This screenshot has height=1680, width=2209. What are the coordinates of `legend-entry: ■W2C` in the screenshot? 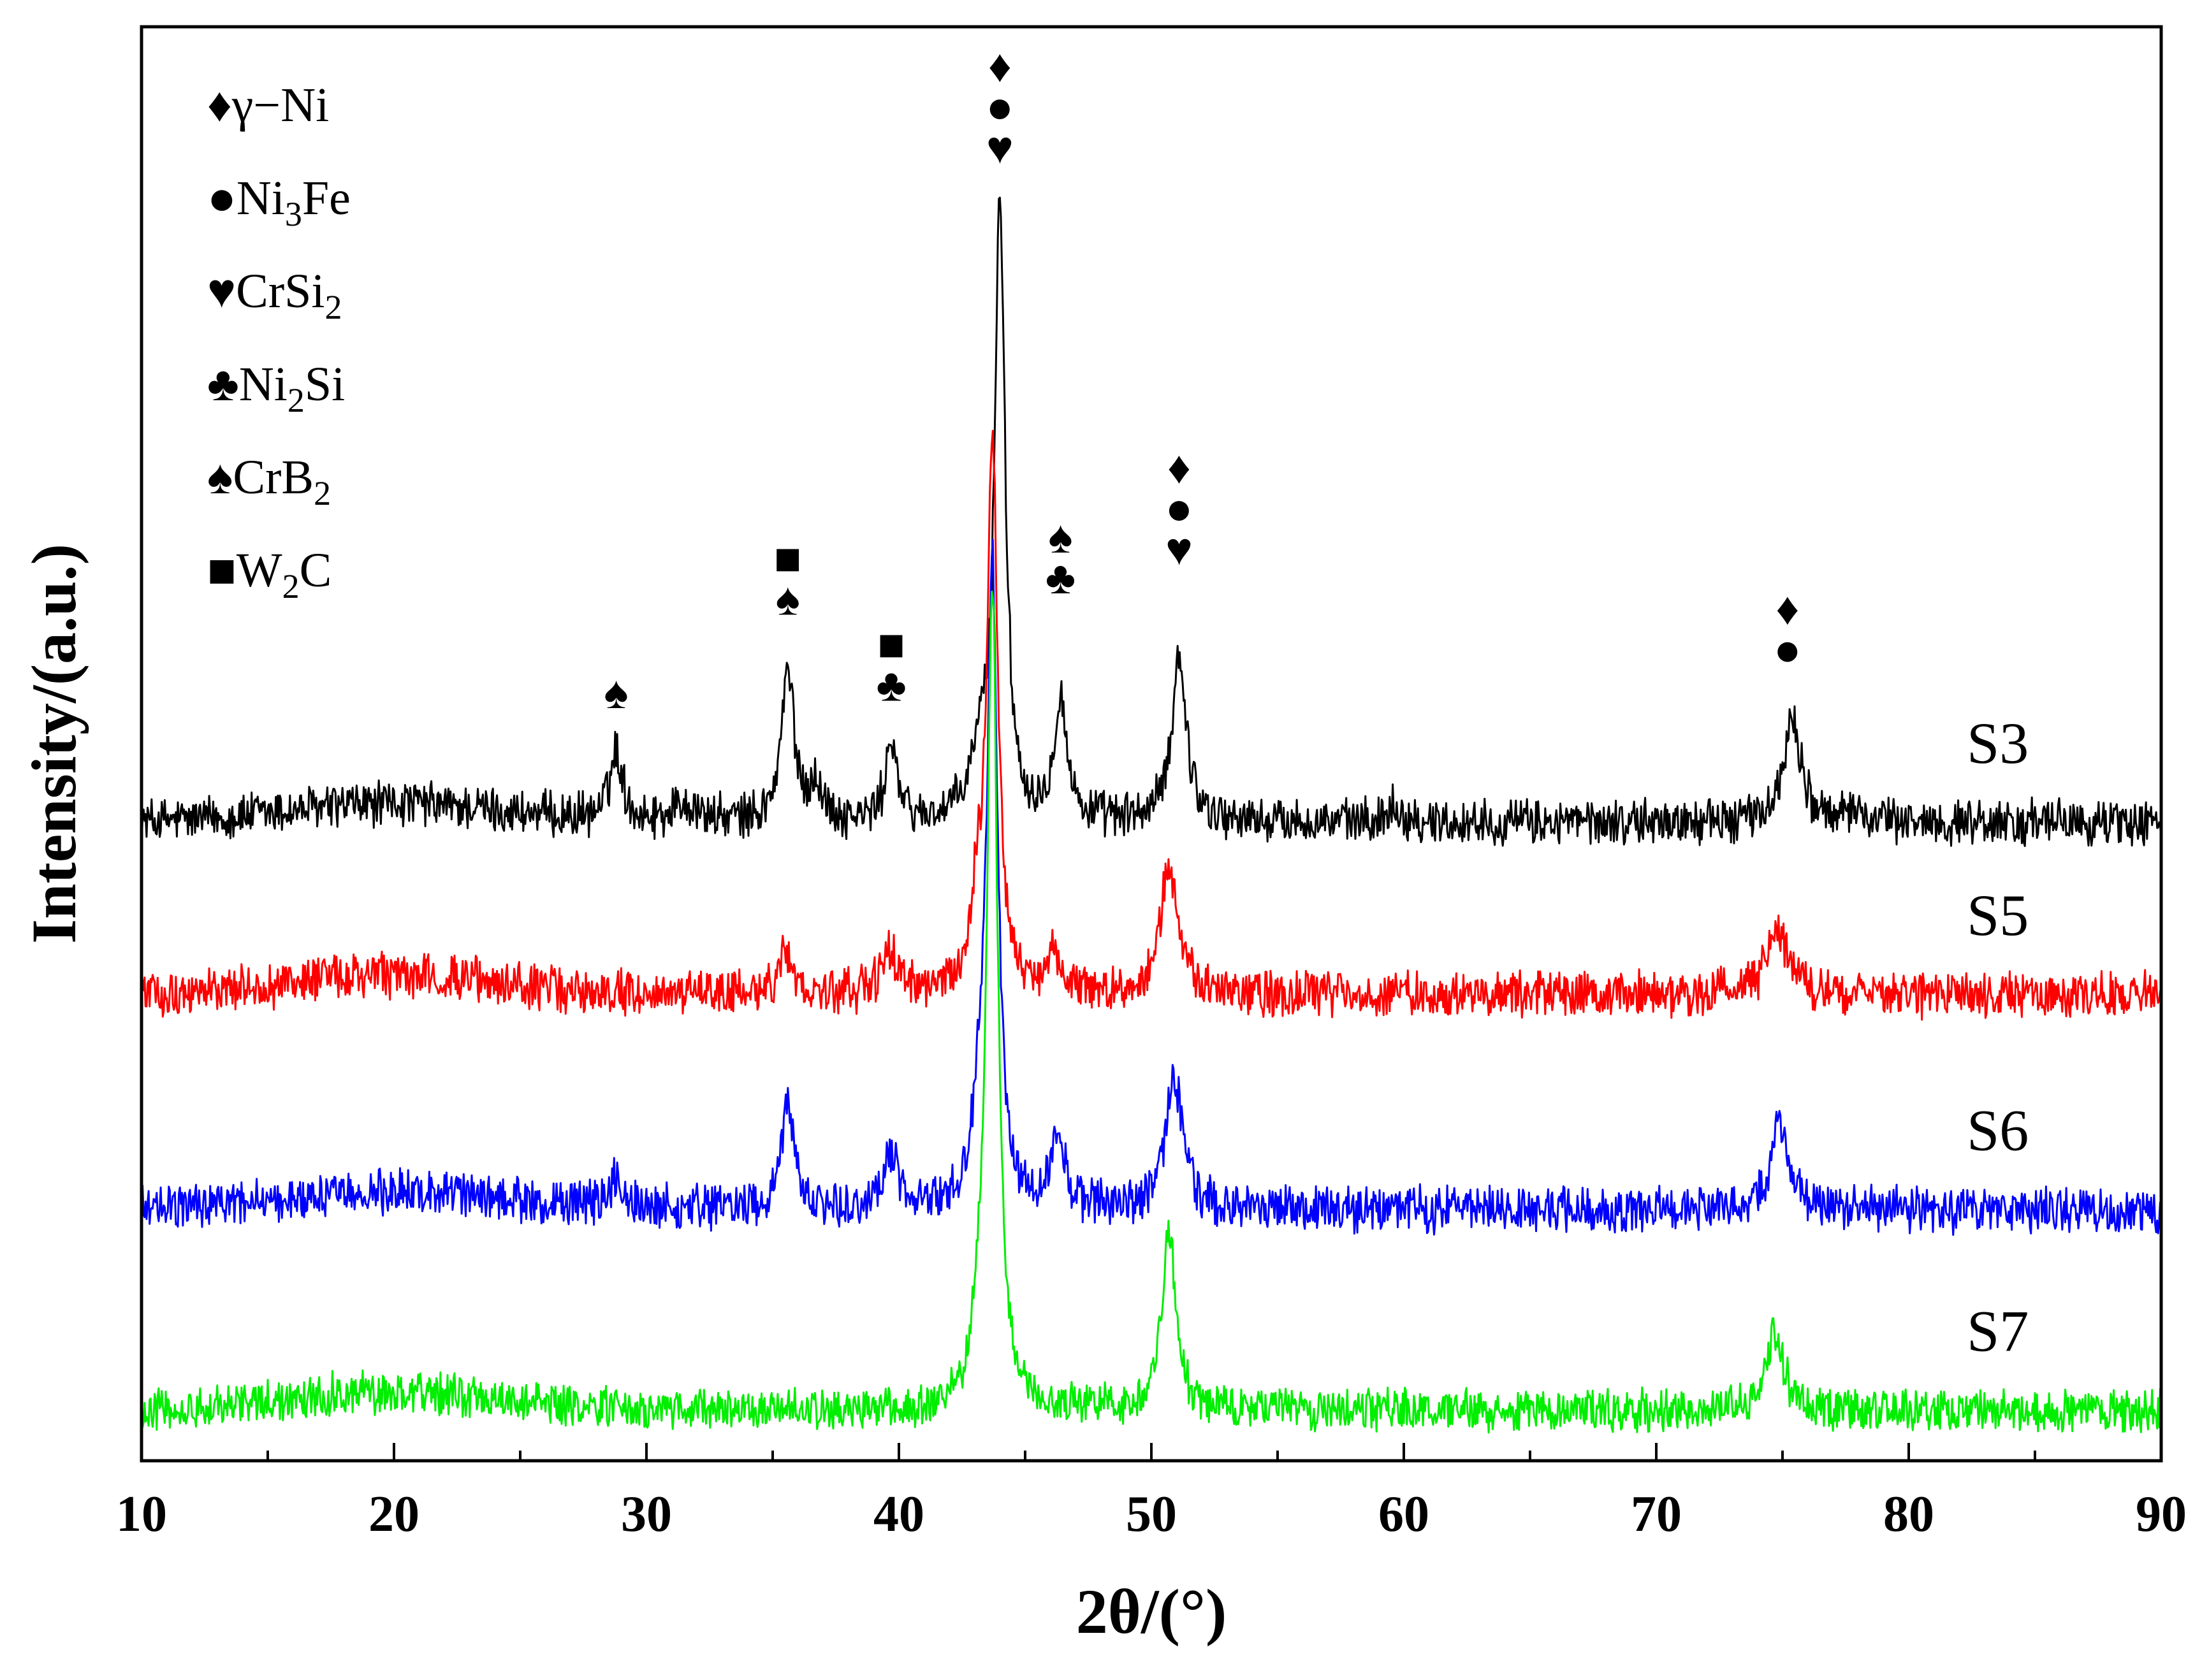 It's located at (269, 574).